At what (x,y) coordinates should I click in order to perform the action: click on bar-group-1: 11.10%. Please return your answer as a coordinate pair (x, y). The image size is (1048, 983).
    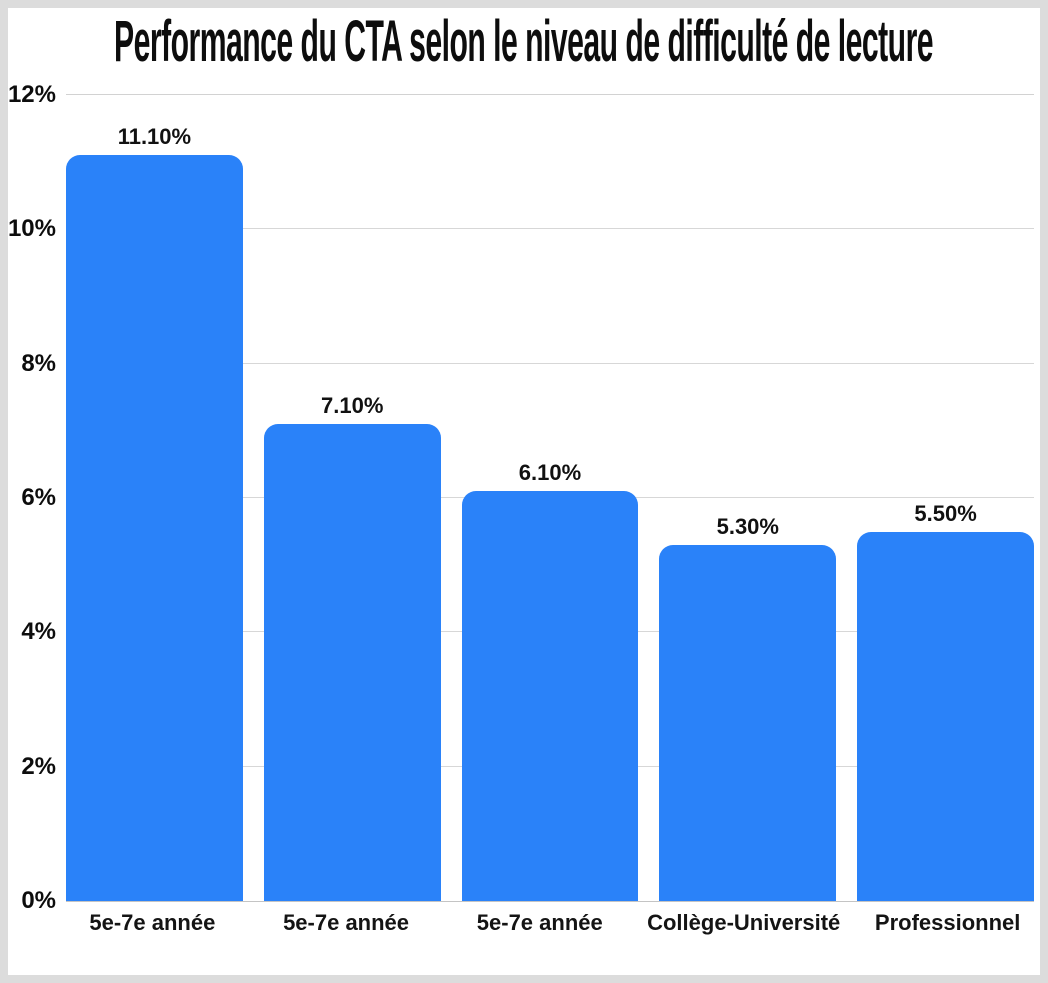
    Looking at the image, I should click on (154, 498).